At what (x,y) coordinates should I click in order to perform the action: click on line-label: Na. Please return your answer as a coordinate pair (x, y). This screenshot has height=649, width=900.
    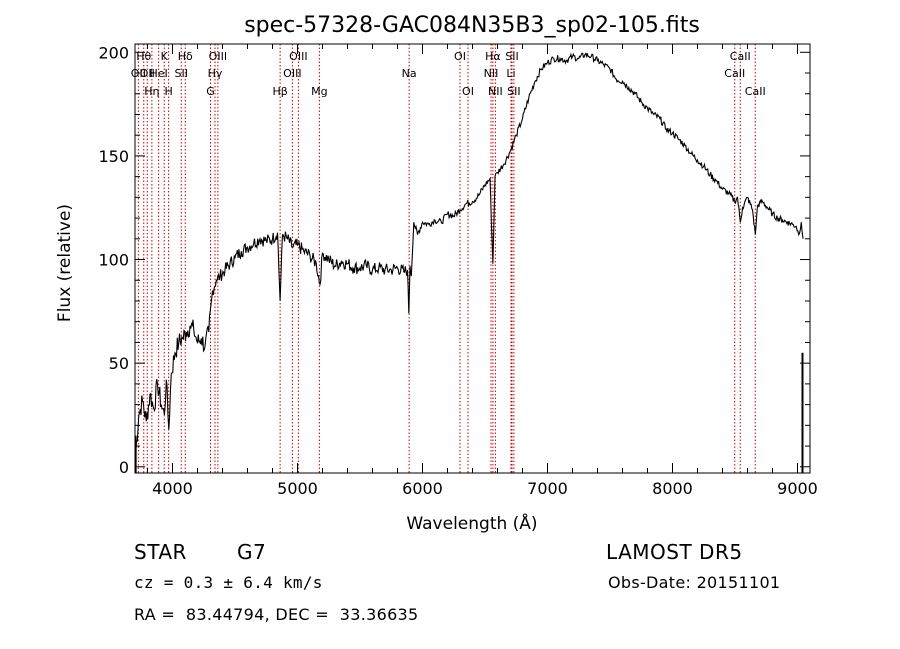
    Looking at the image, I should click on (409, 73).